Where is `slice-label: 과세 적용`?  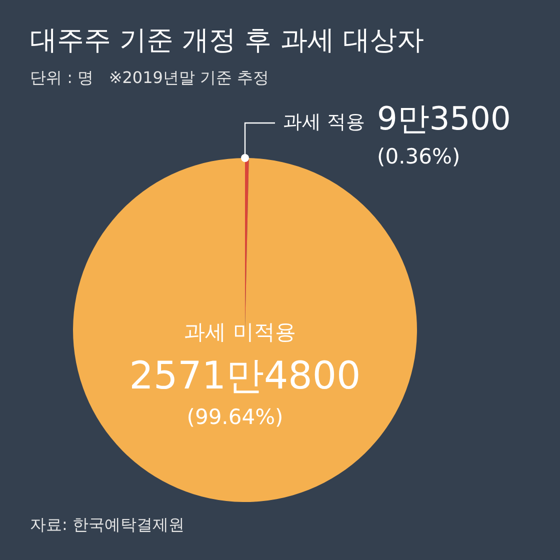 slice-label: 과세 적용 is located at coordinates (324, 121).